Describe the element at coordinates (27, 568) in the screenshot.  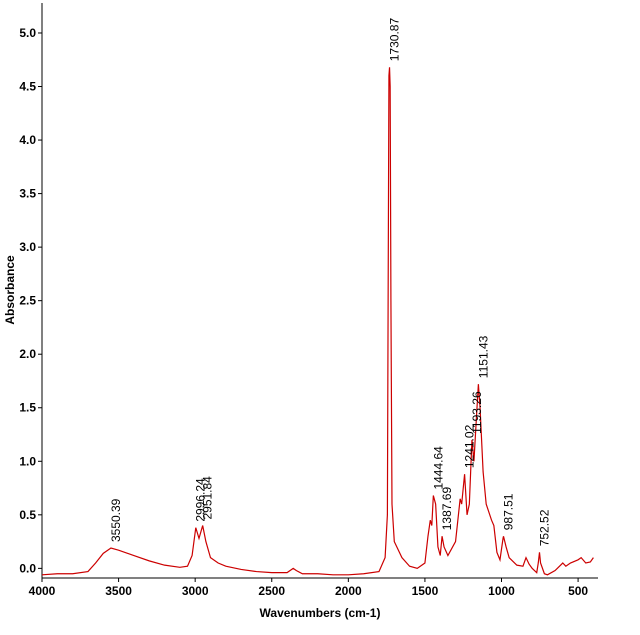
I see `y-tick-label: 0.0` at that location.